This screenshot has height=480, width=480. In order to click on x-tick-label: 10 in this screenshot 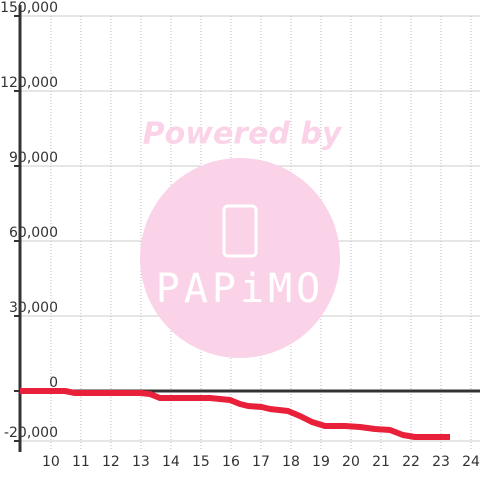, I will do `click(51, 462)`.